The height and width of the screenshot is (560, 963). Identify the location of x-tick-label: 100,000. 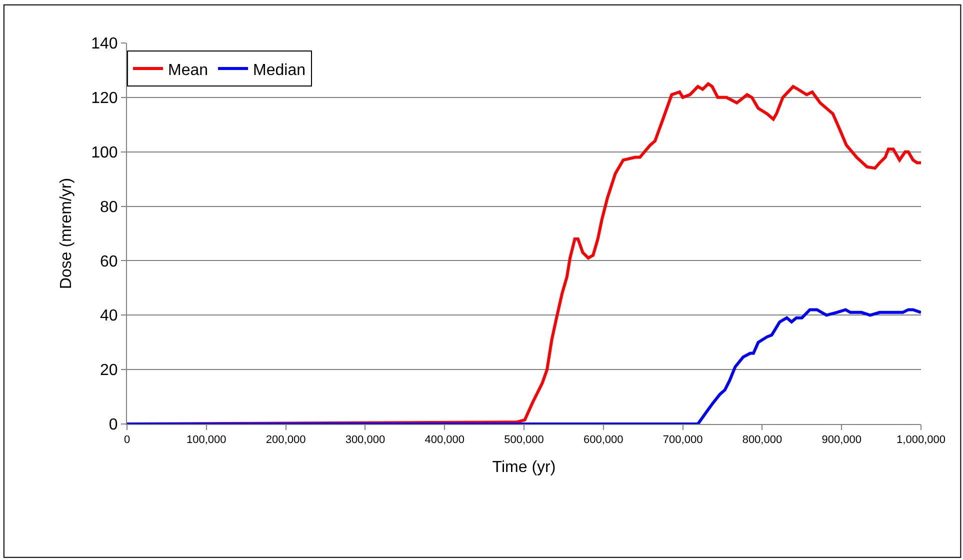
(206, 440).